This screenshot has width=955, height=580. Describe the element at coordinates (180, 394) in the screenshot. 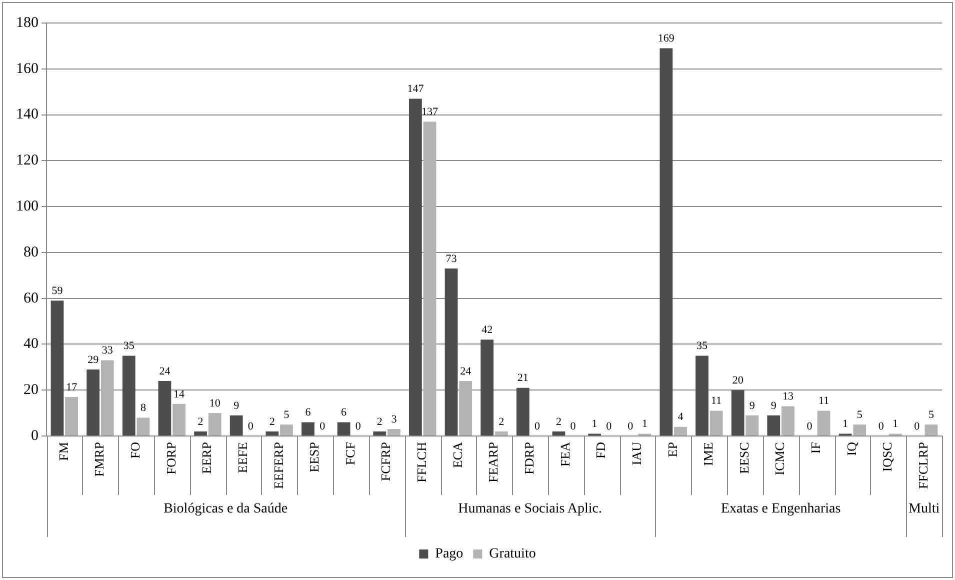

I see `data-label: 14` at that location.